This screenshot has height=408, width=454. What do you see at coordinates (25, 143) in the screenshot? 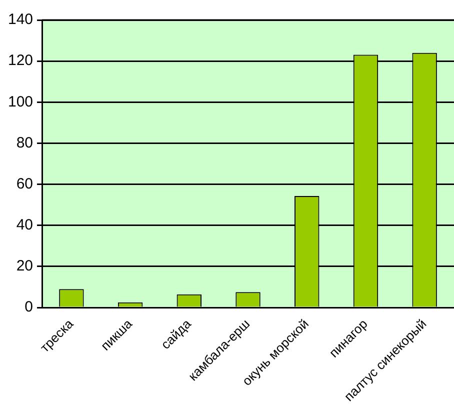
I see `y-tick-label: 80` at bounding box center [25, 143].